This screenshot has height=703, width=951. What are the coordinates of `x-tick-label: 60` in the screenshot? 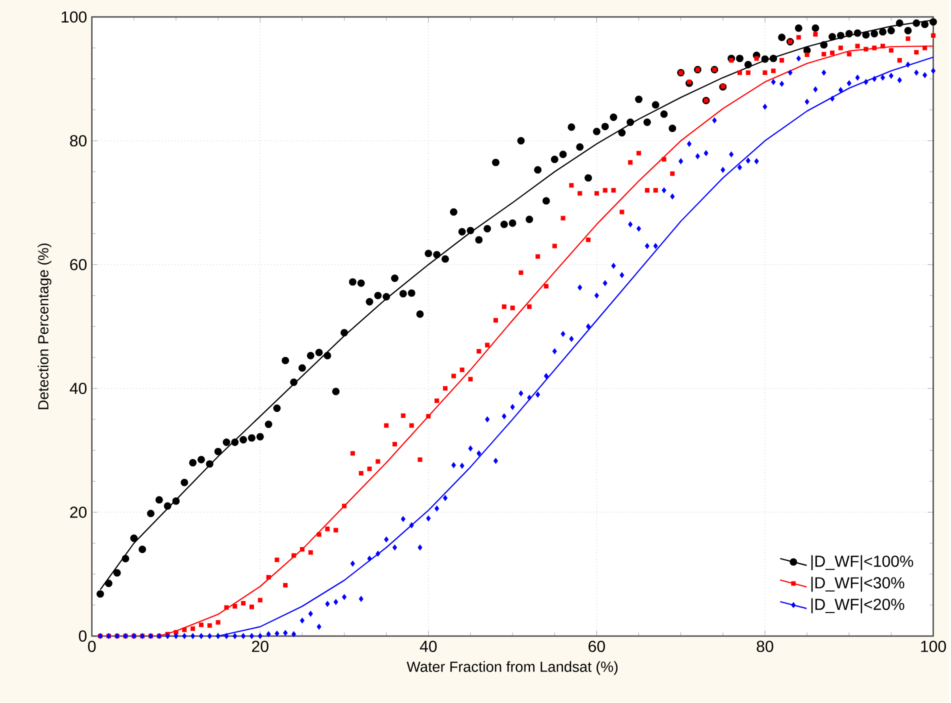 It's located at (596, 646).